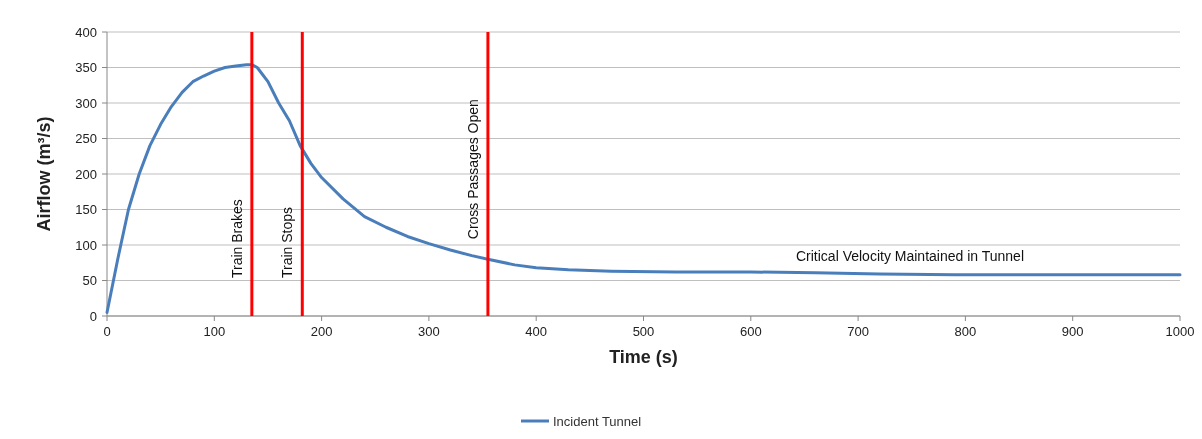 The width and height of the screenshot is (1202, 439). What do you see at coordinates (1180, 331) in the screenshot?
I see `x-tick-label: 1000` at bounding box center [1180, 331].